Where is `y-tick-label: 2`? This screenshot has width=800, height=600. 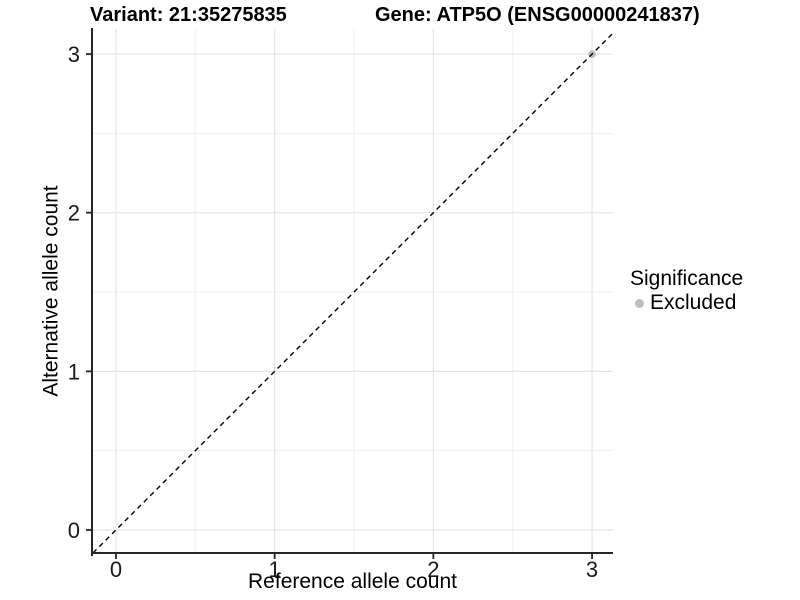 y-tick-label: 2 is located at coordinates (74, 213).